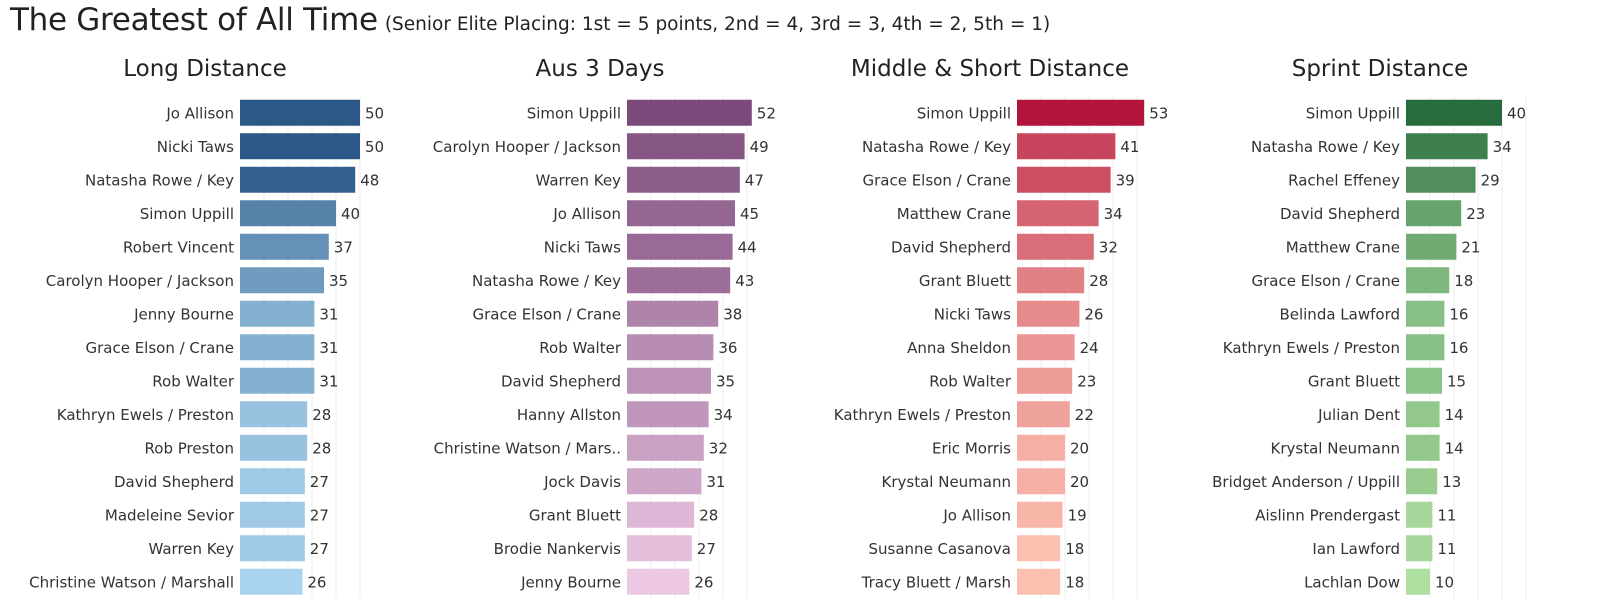 Image resolution: width=1600 pixels, height=612 pixels. Describe the element at coordinates (990, 69) in the screenshot. I see `panel-title: Middle & Short Distance` at that location.